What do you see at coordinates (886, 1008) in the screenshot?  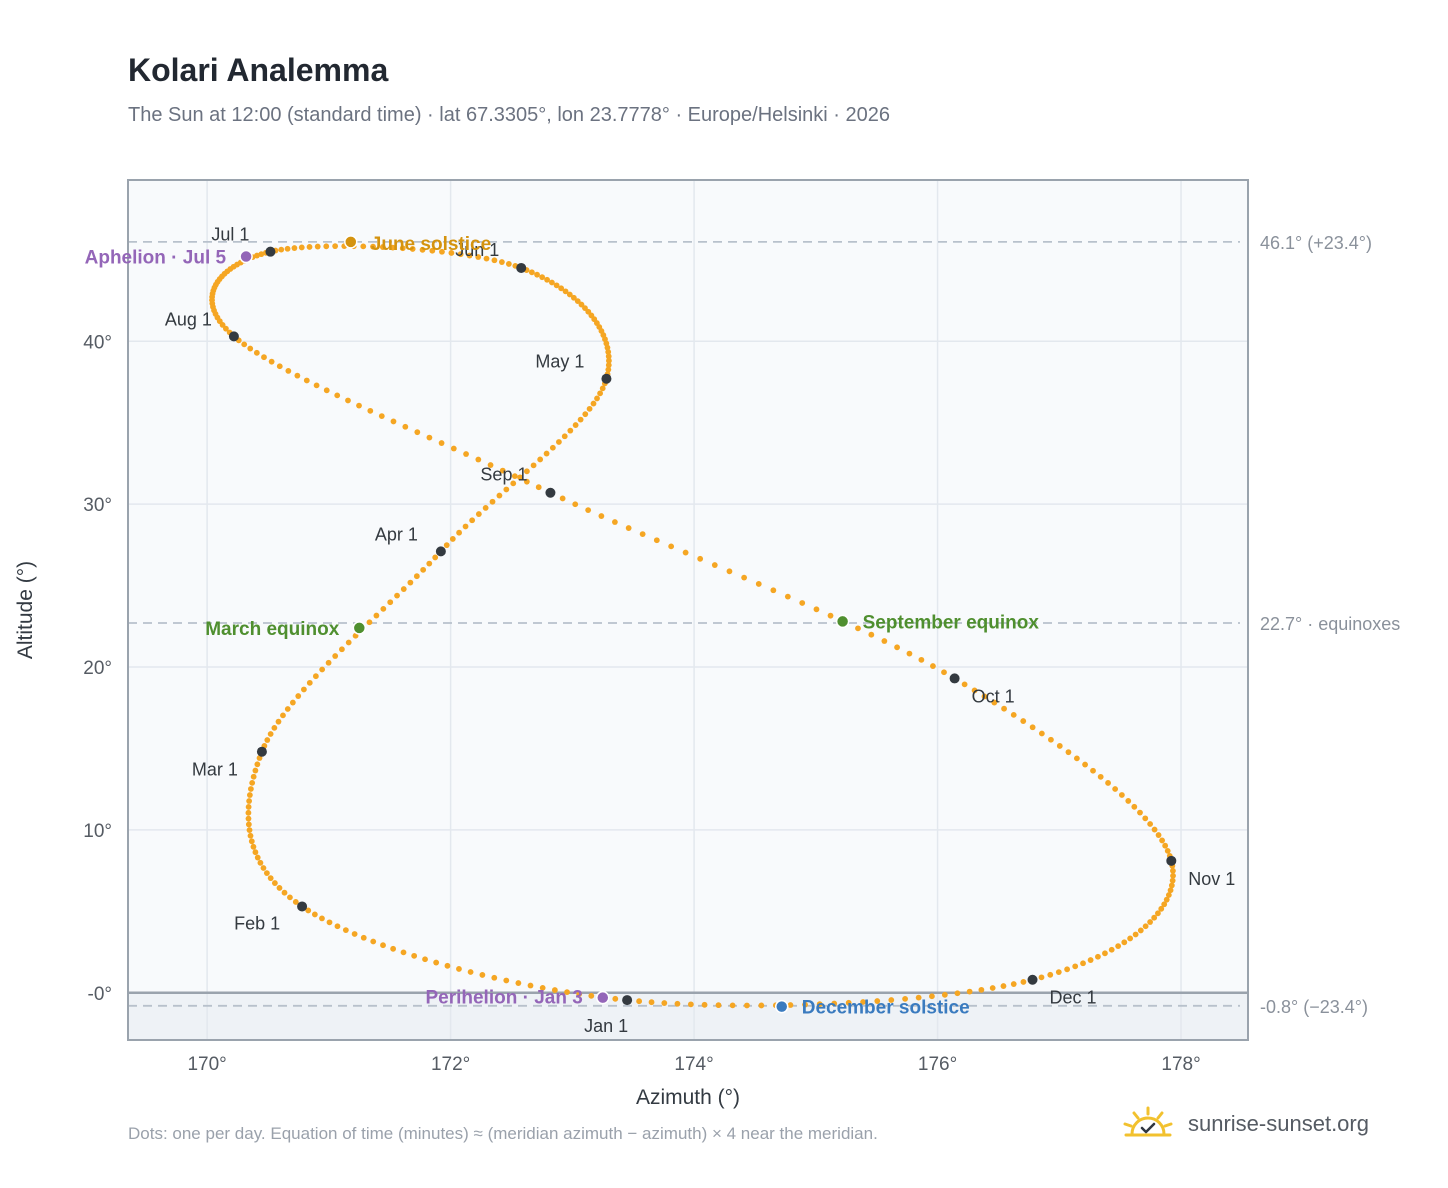 I see `event-label: December solstice` at bounding box center [886, 1008].